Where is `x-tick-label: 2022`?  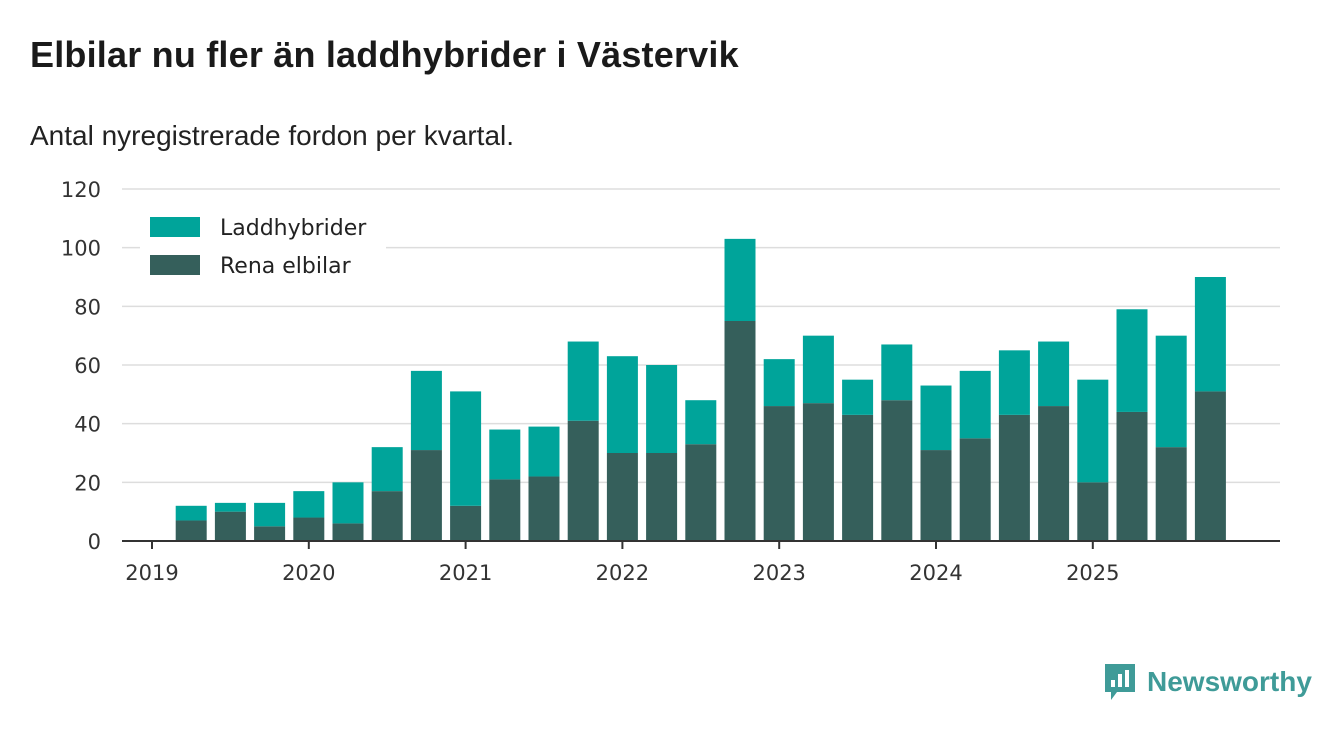
x-tick-label: 2022 is located at coordinates (622, 573).